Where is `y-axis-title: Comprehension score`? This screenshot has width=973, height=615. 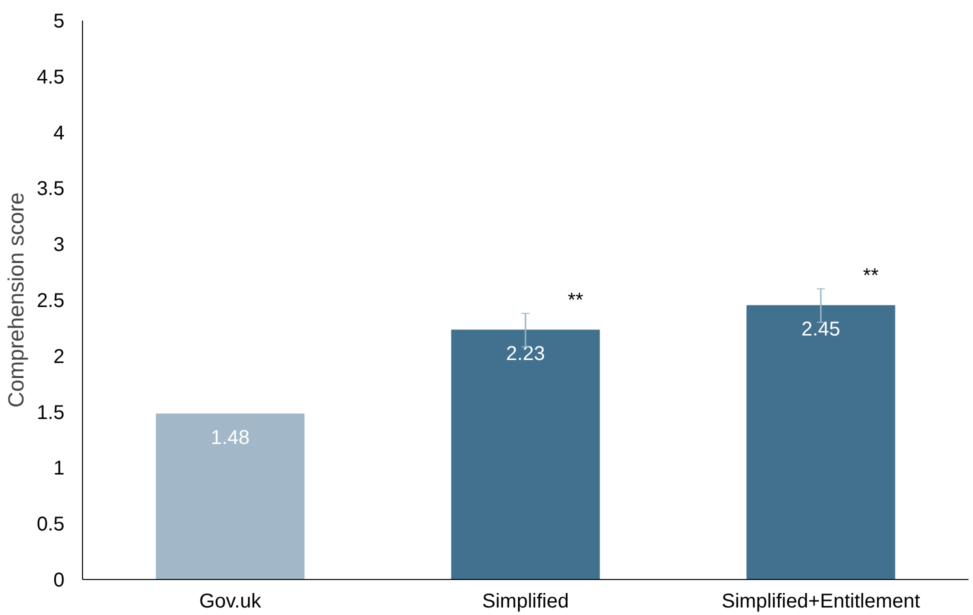 y-axis-title: Comprehension score is located at coordinates (16, 300).